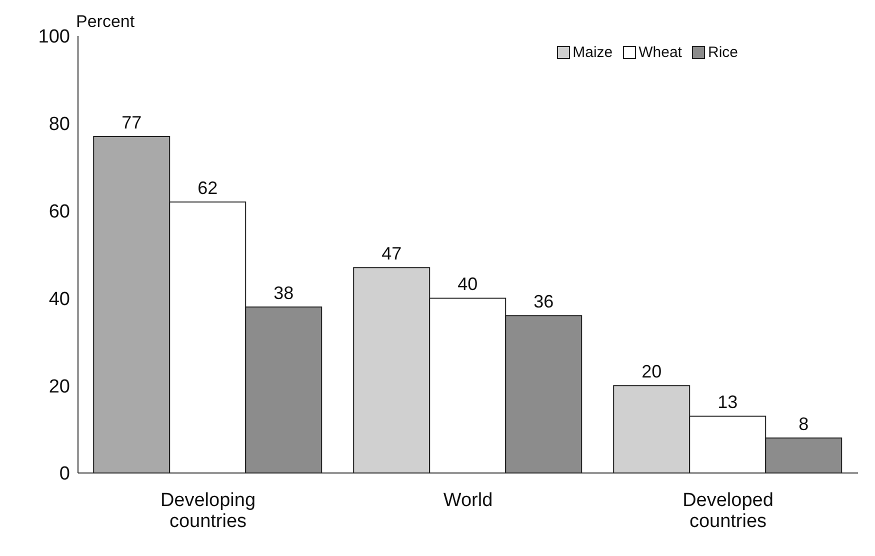  I want to click on x-tick-label: Developing countries, so click(208, 511).